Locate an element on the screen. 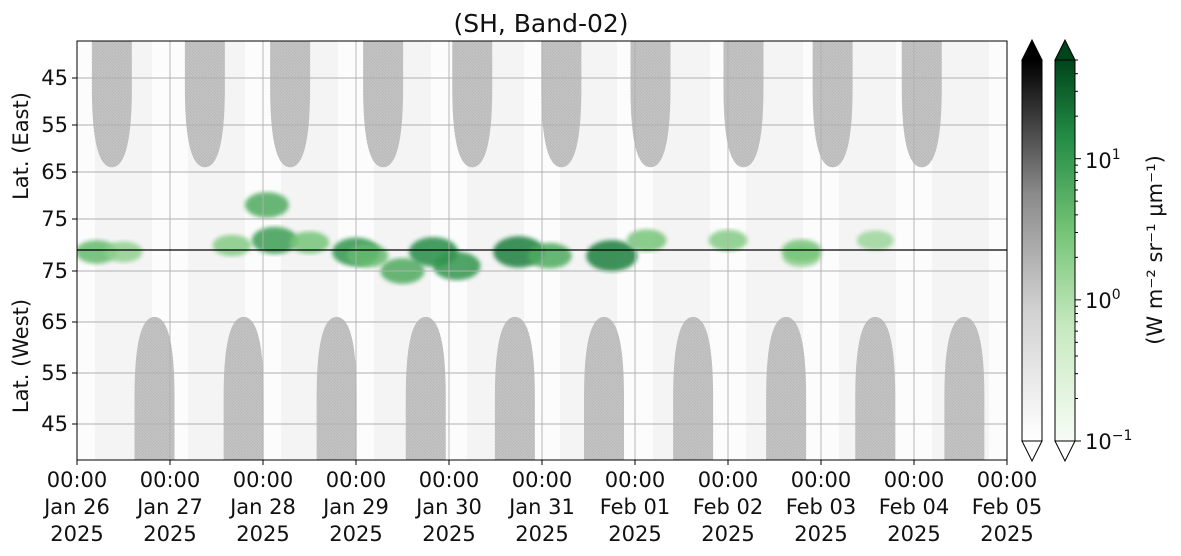 The height and width of the screenshot is (556, 1181). colorbar-tick-label-0: 10¹ is located at coordinates (1103, 160).